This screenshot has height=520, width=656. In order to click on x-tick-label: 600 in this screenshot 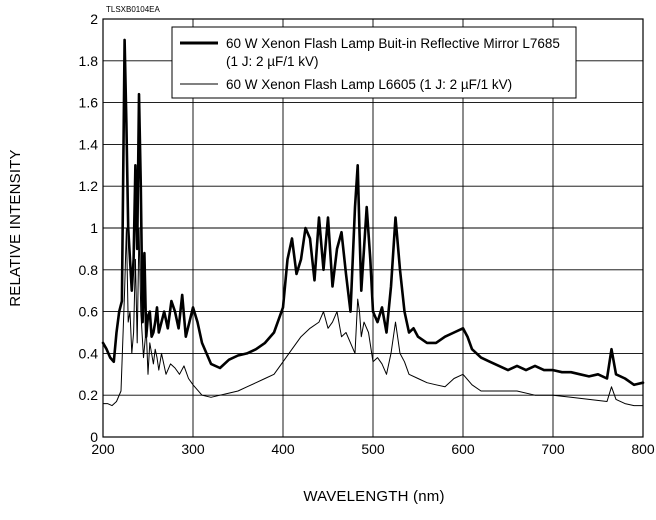, I will do `click(463, 449)`.